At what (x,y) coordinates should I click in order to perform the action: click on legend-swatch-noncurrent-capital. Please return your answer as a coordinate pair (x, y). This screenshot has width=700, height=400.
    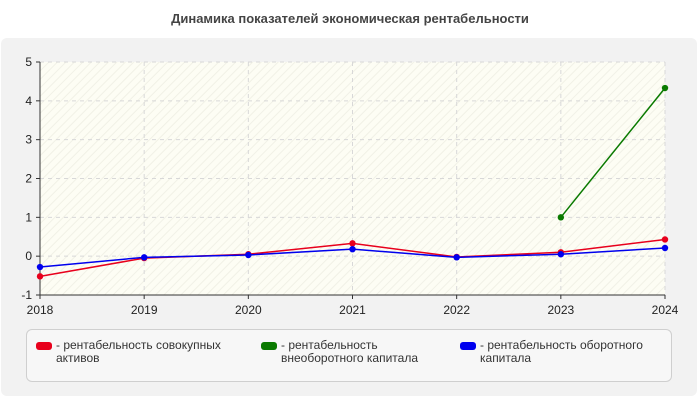
    Looking at the image, I should click on (269, 346).